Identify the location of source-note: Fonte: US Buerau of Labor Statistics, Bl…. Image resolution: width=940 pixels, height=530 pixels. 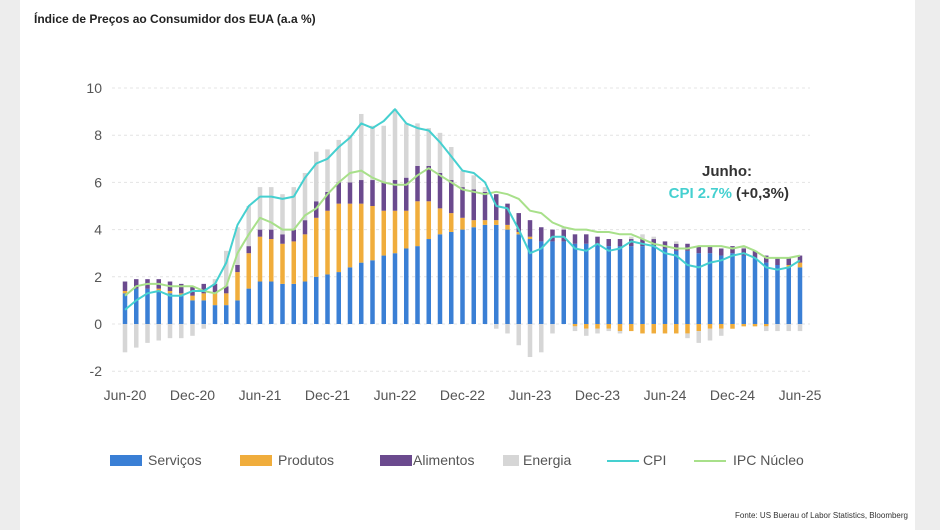
(821, 515).